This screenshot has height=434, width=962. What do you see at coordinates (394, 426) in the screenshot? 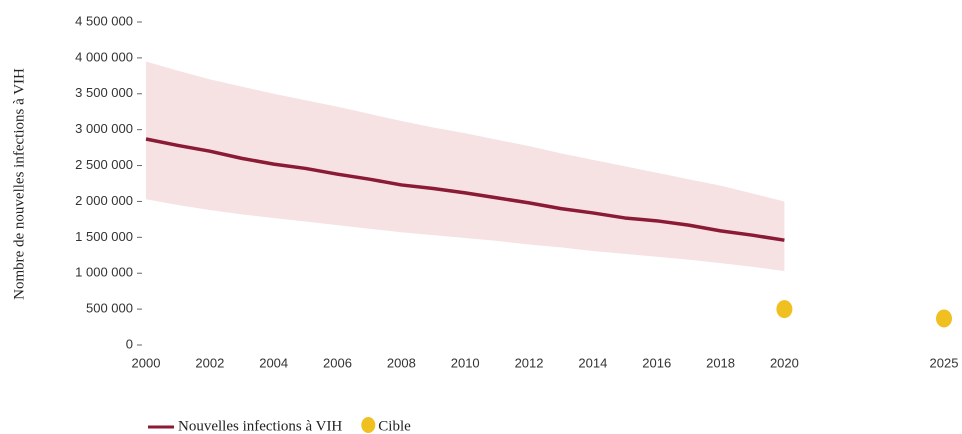
I see `legend-label: Cible` at bounding box center [394, 426].